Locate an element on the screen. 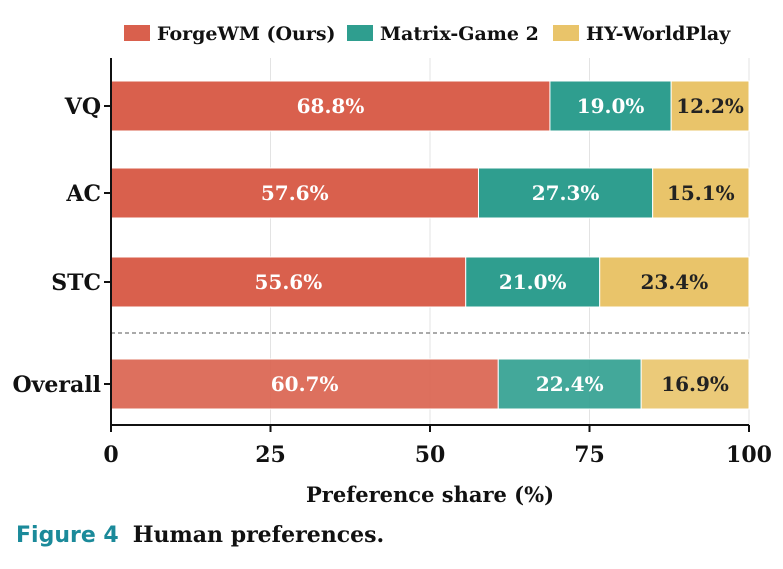  x-tick-label-0: 0 is located at coordinates (110, 455).